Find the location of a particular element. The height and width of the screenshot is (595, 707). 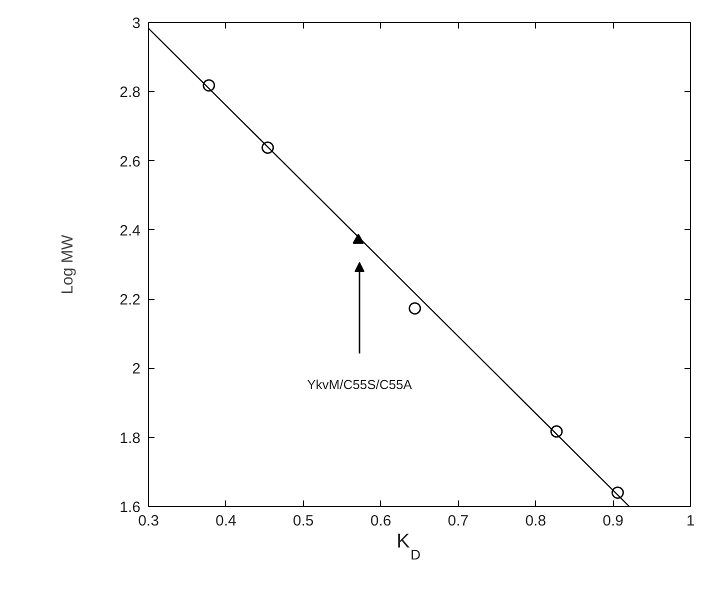

x-tick-label: 0.9 is located at coordinates (613, 521).